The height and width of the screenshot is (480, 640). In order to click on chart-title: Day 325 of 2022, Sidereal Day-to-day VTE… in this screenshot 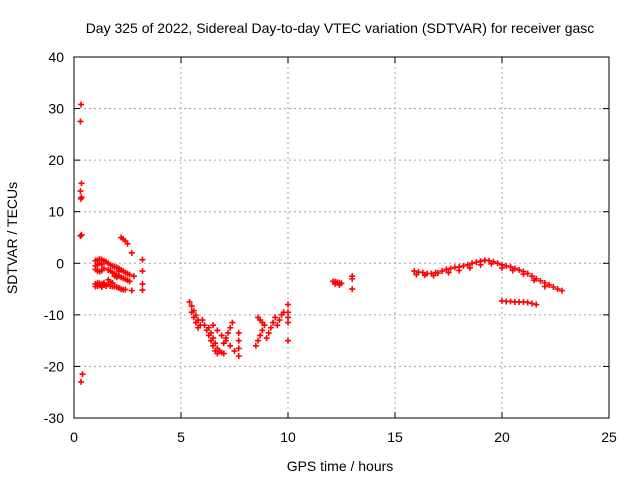, I will do `click(340, 28)`.